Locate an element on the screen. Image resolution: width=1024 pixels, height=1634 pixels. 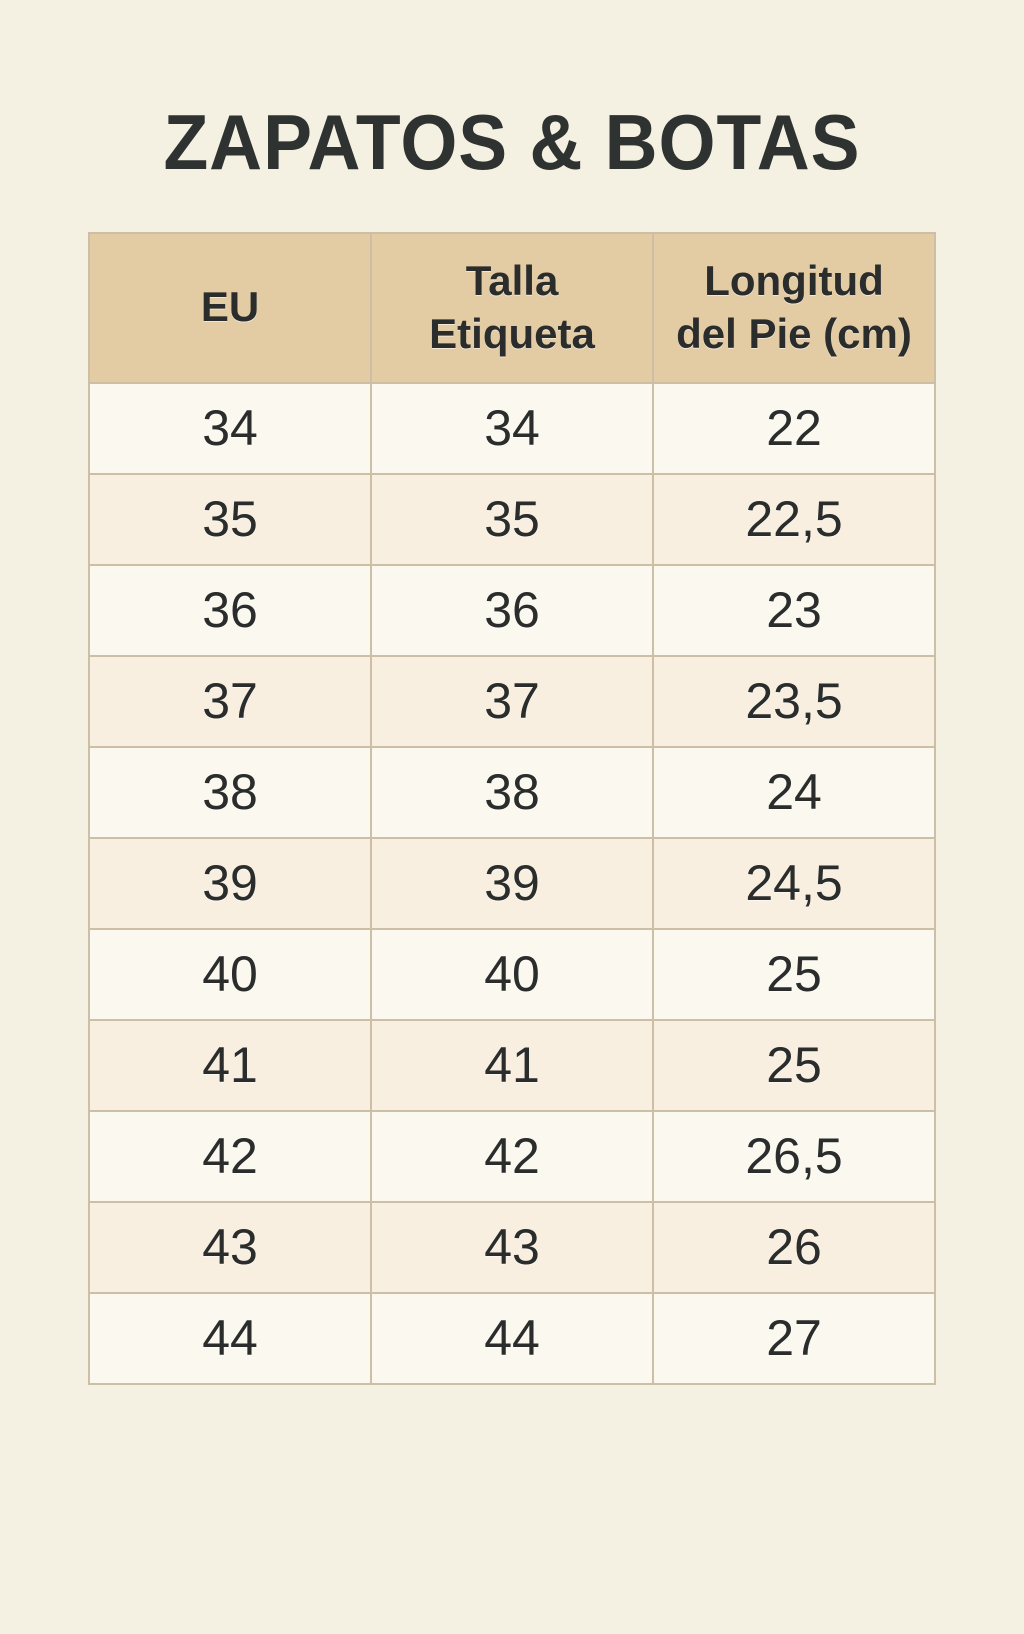
cell-eu: 42 is located at coordinates (230, 1156).